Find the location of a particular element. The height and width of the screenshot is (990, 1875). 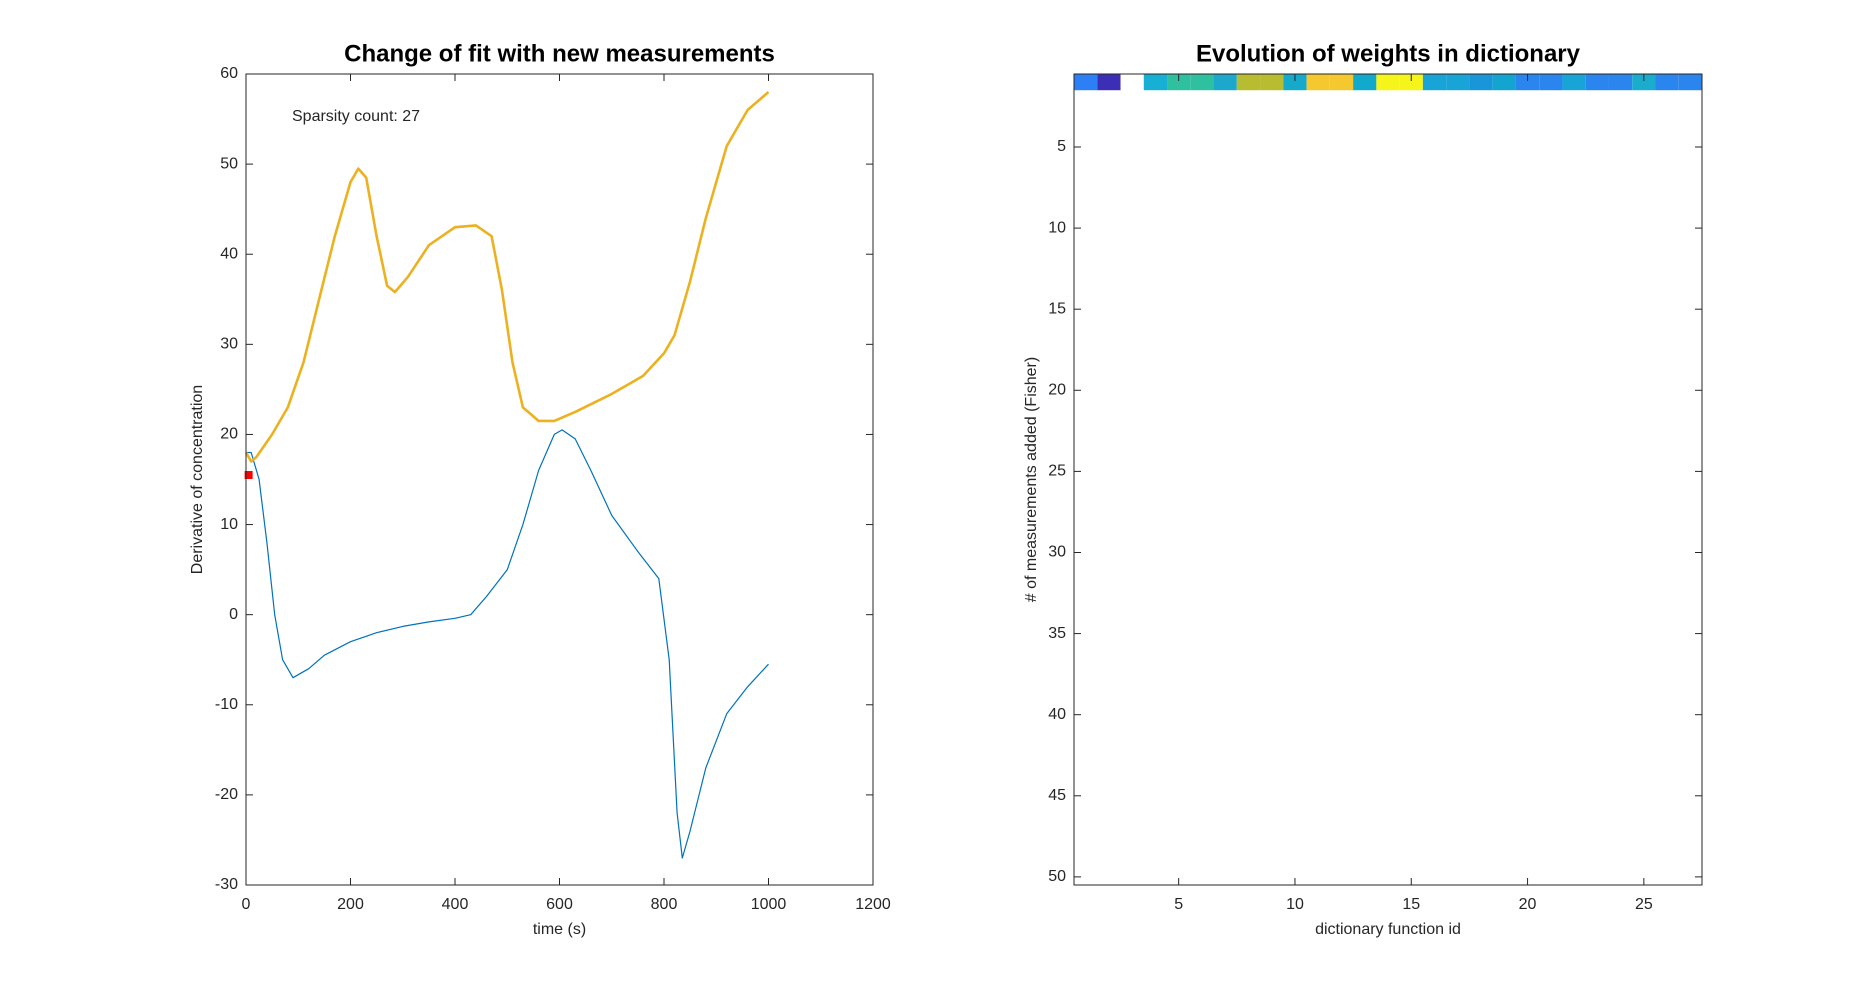

x-axis-label: dictionary function id is located at coordinates (1388, 929).